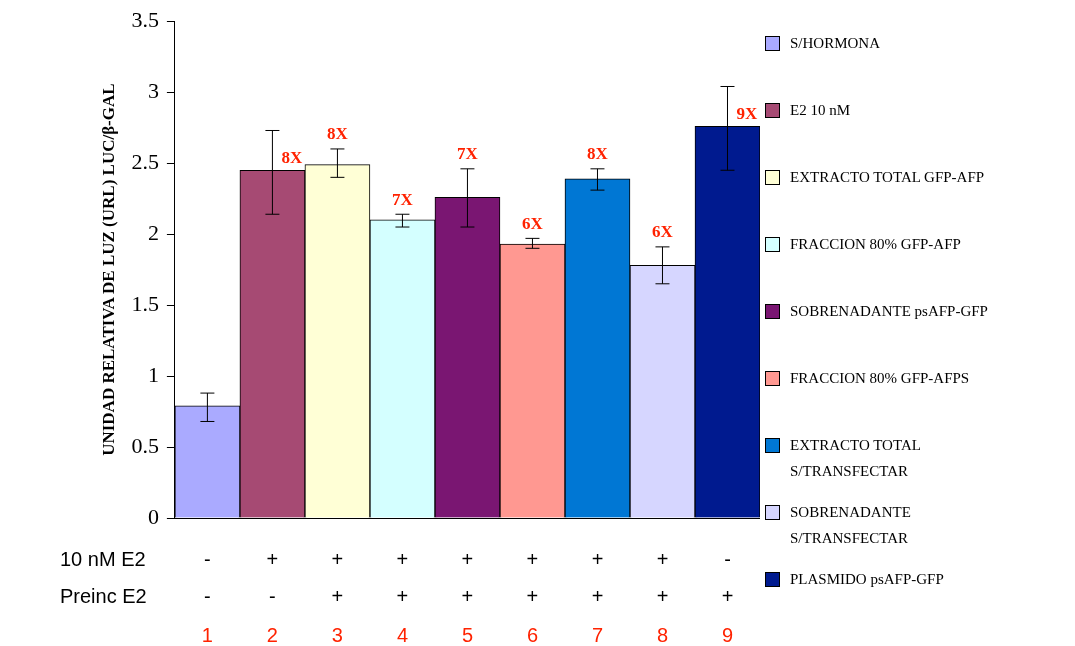 The width and height of the screenshot is (1075, 646). Describe the element at coordinates (835, 43) in the screenshot. I see `legend-label: S/HORMONA` at that location.